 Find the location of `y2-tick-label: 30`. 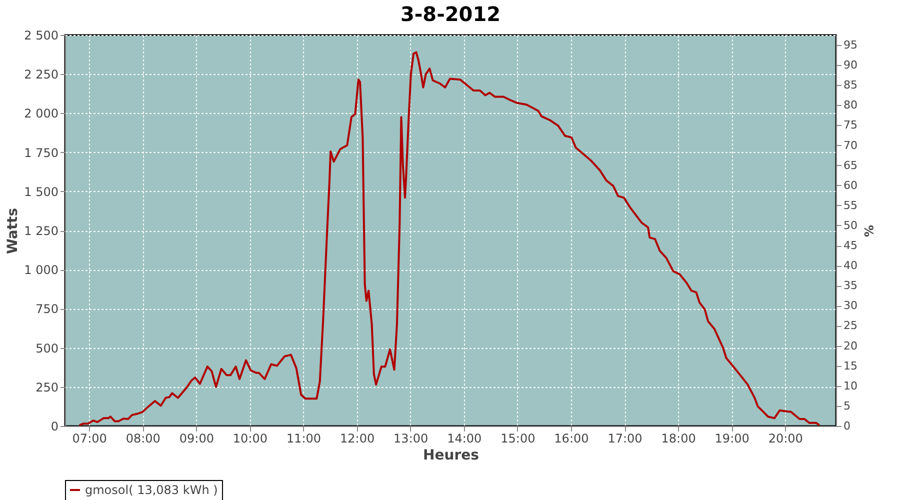

y2-tick-label: 30 is located at coordinates (851, 305).